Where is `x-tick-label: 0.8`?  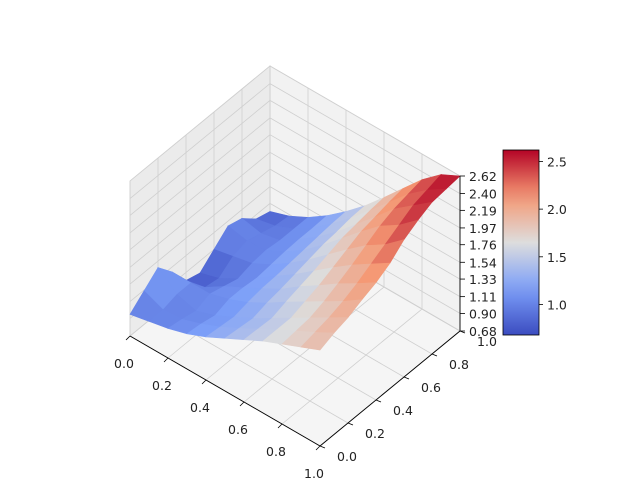 x-tick-label: 0.8 is located at coordinates (276, 451).